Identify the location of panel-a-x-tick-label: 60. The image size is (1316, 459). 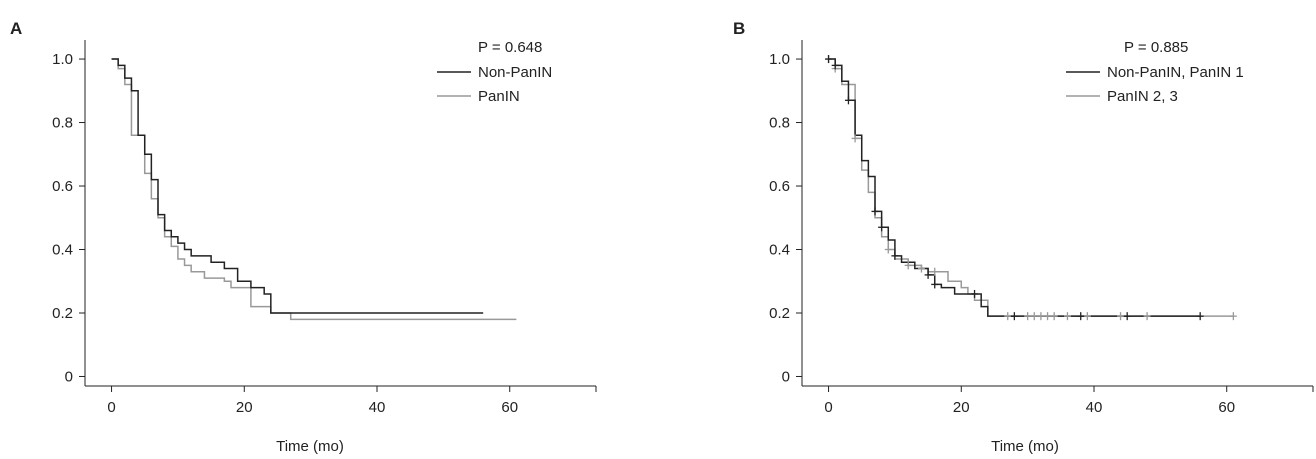
(509, 407).